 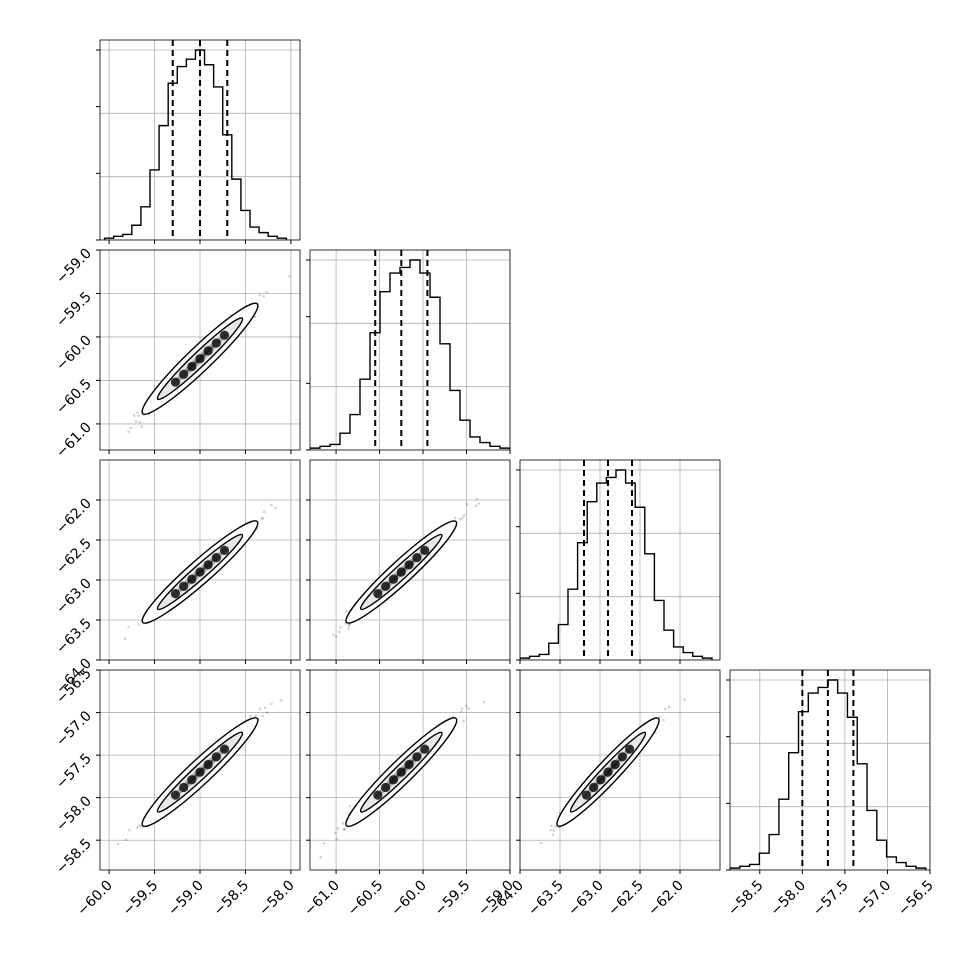 I want to click on y-tick-label: −58.5, so click(x=74, y=857).